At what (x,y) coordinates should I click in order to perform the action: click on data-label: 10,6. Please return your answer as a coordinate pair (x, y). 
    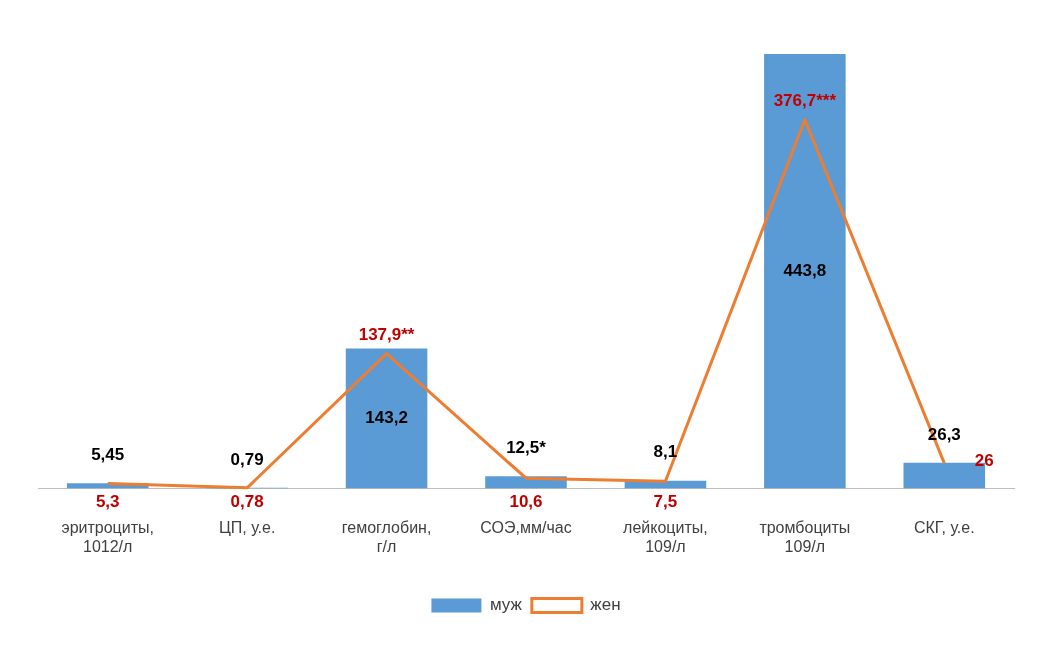
    Looking at the image, I should click on (526, 502).